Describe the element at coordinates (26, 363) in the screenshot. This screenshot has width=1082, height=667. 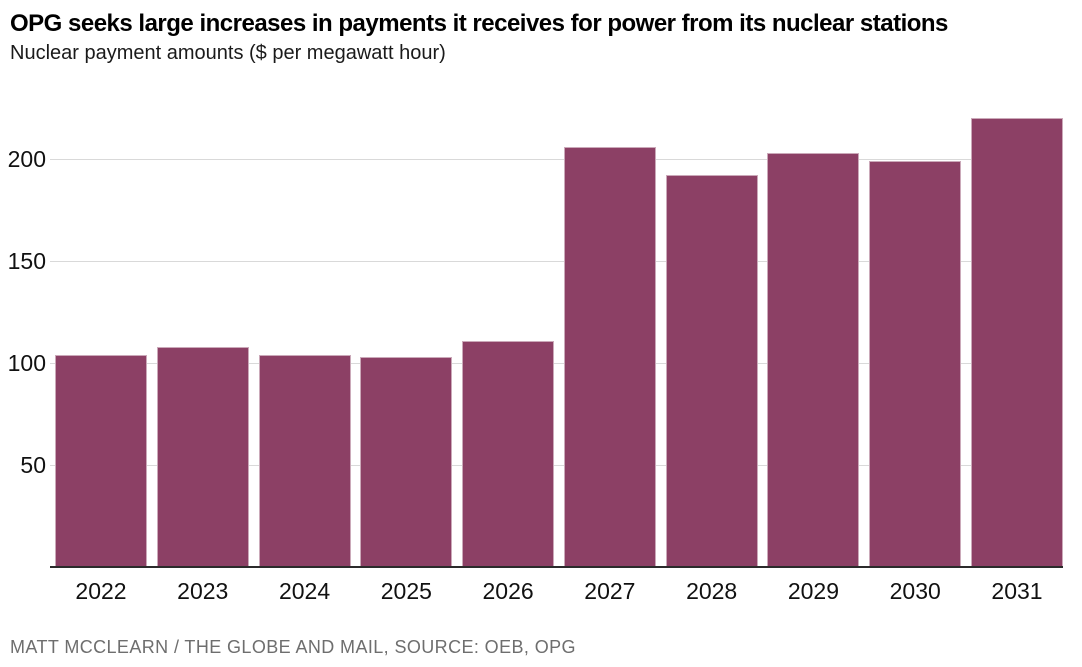
I see `y-tick-label-100: 100` at that location.